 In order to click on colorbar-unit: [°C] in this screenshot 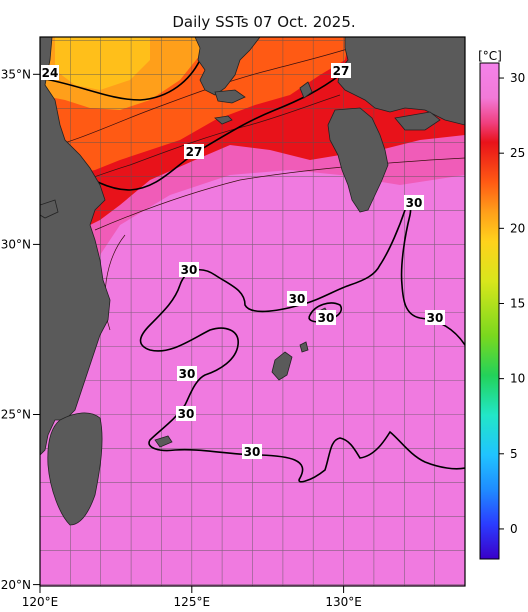, I will do `click(490, 56)`.